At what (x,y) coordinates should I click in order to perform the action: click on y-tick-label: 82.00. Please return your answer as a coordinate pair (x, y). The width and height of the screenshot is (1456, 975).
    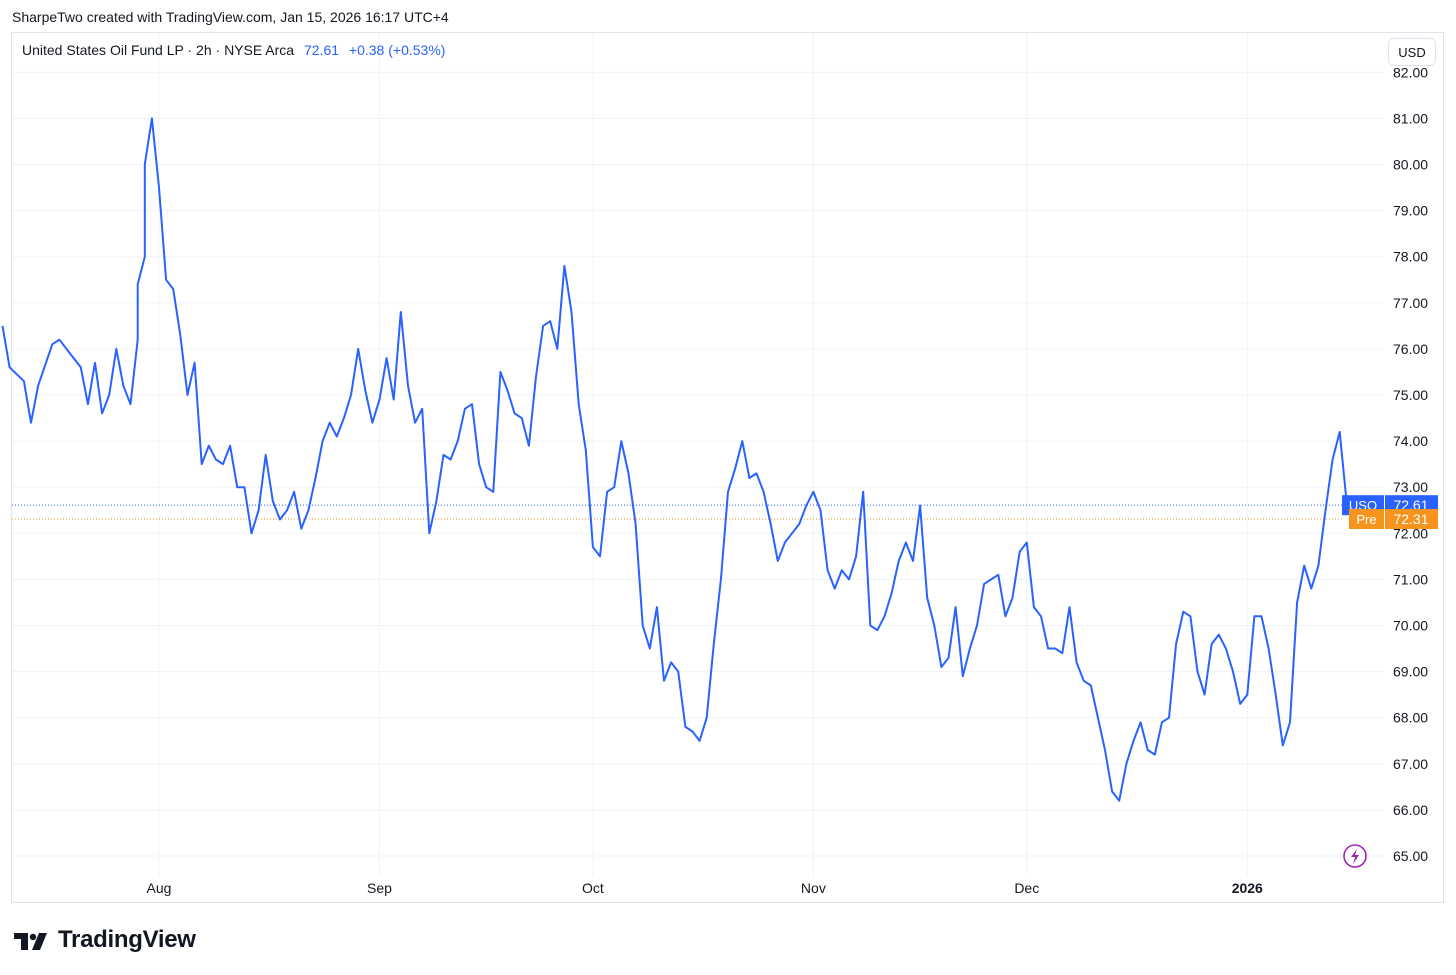
    Looking at the image, I should click on (1410, 72).